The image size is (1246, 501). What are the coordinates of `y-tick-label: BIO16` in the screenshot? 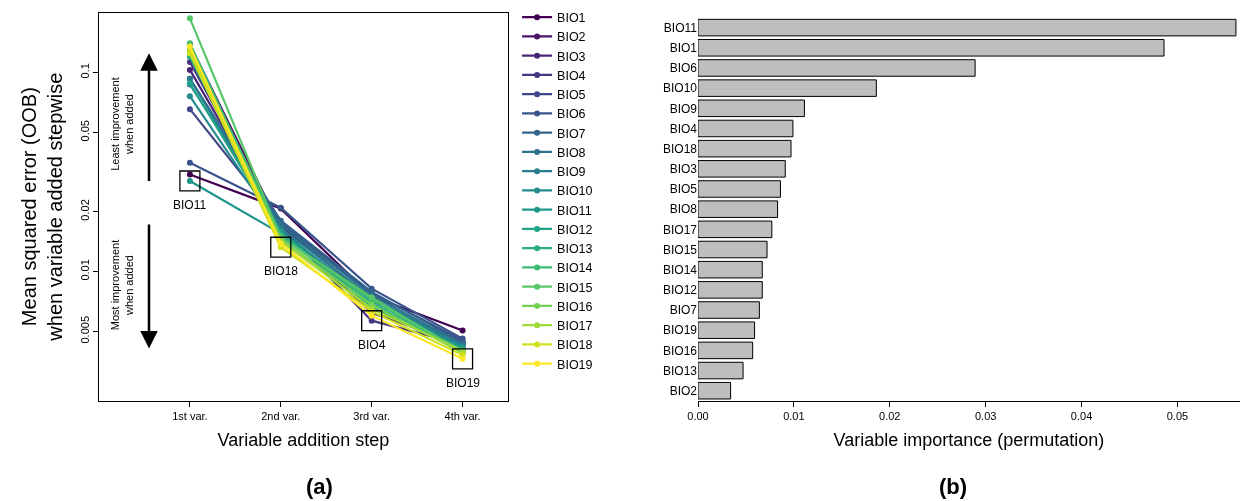 It's located at (680, 350).